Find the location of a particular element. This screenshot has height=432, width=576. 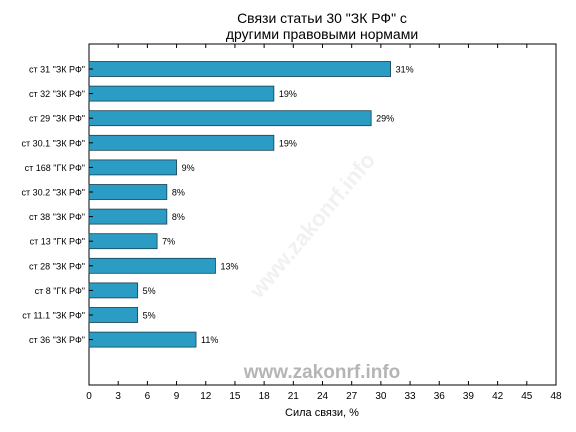

y-tick-label: ст 28 "ЗК РФ" is located at coordinates (57, 266).